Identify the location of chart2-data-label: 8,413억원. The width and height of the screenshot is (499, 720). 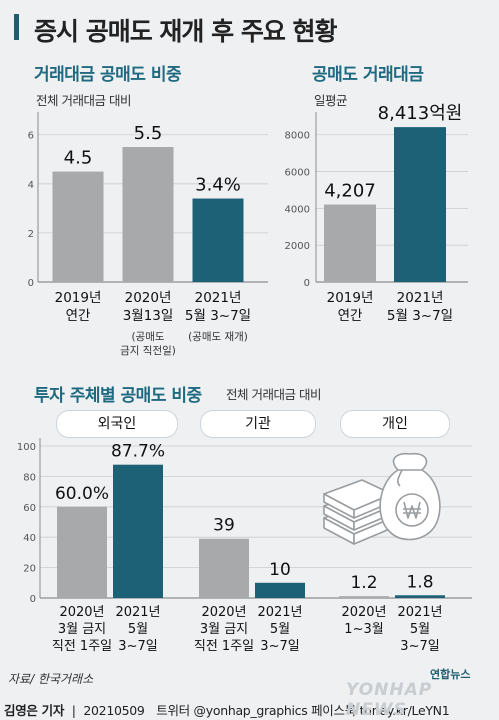
(420, 113).